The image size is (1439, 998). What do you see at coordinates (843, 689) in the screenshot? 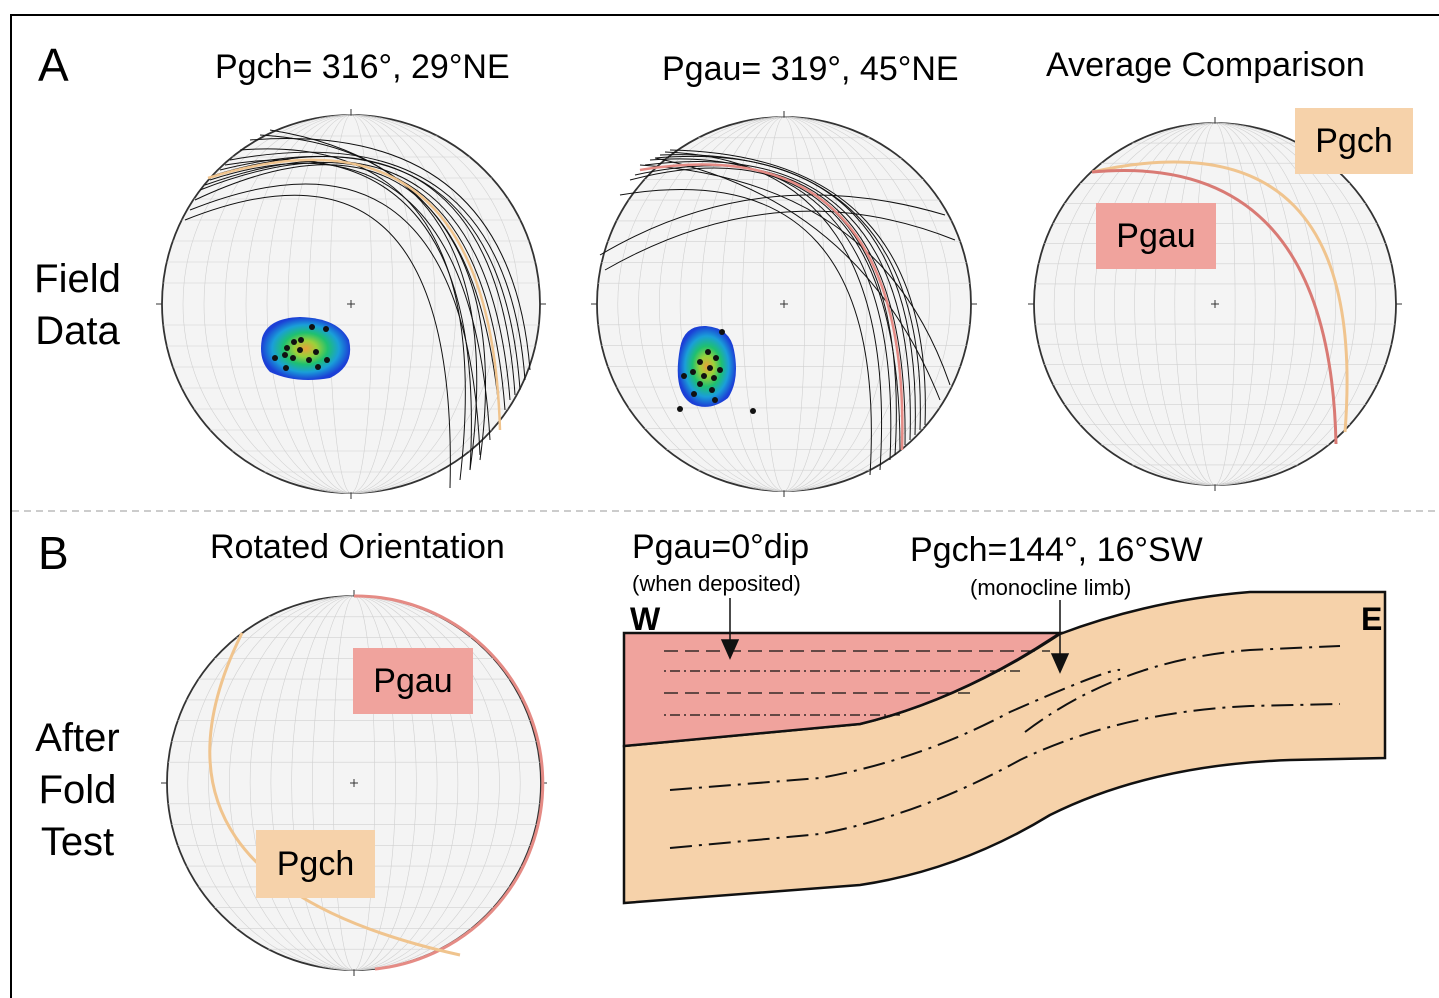
I see `pgau-layer` at bounding box center [843, 689].